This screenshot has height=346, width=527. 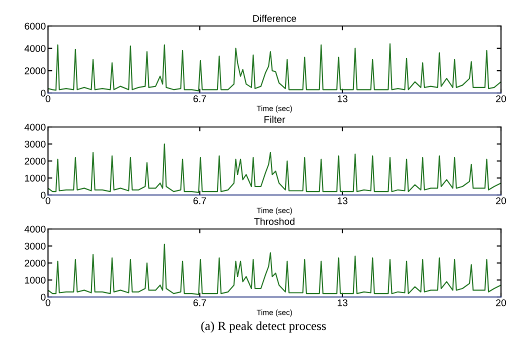 I want to click on chart-title: Throshod, so click(x=274, y=221).